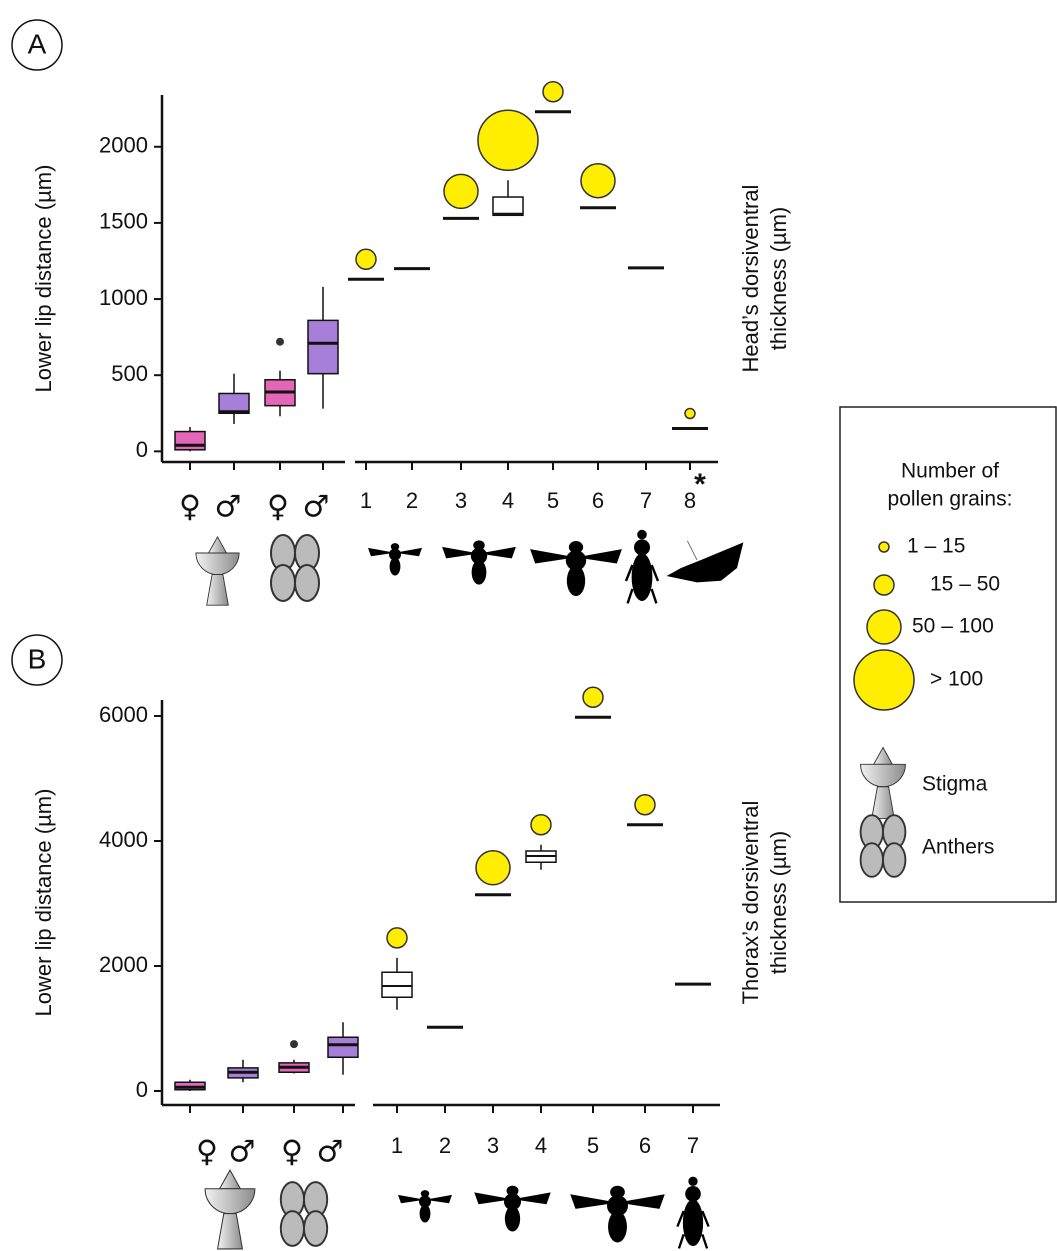 The height and width of the screenshot is (1251, 1057). Describe the element at coordinates (953, 626) in the screenshot. I see `legend-label: 50 – 100` at that location.